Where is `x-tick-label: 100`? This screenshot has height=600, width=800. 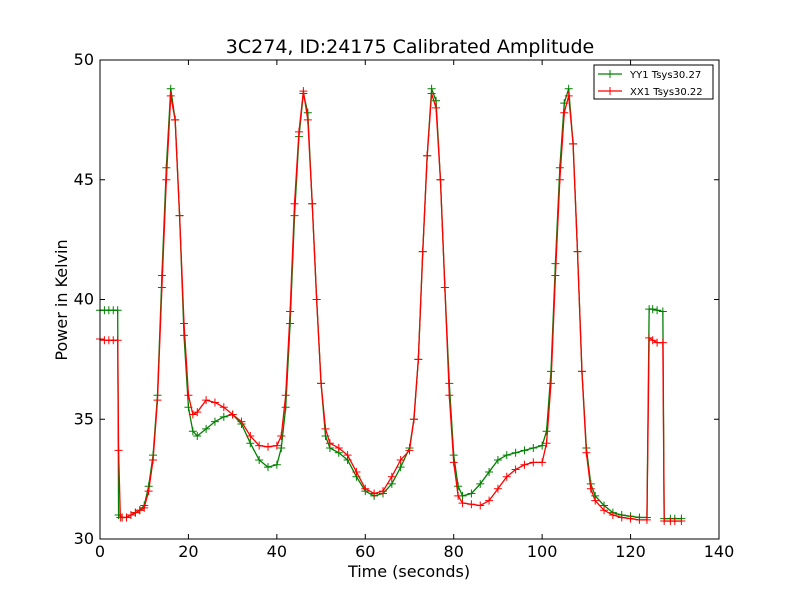 x-tick-label: 100 is located at coordinates (542, 551).